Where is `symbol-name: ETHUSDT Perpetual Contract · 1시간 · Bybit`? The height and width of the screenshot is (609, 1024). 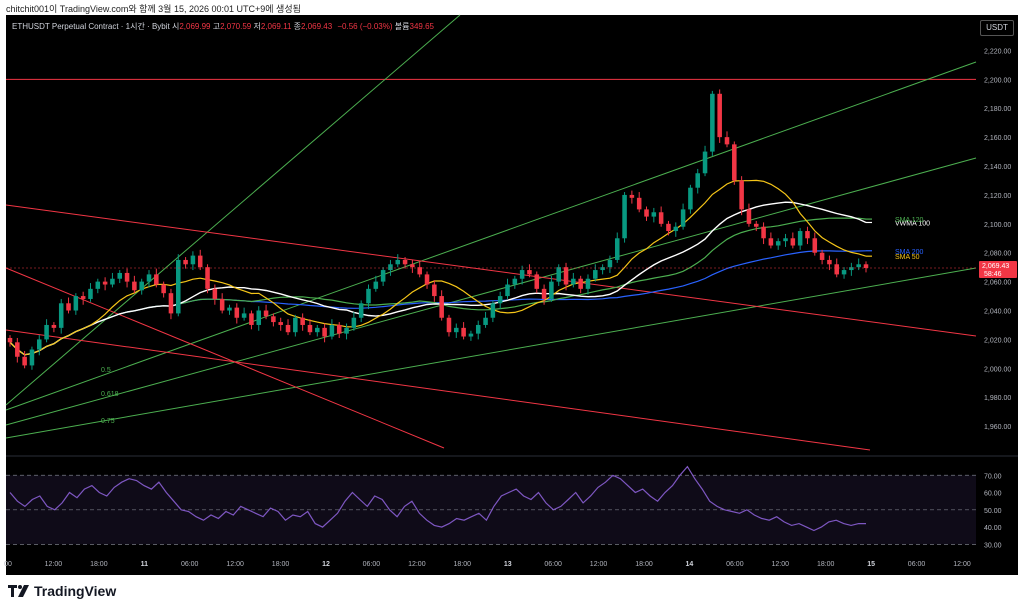
symbol-name: ETHUSDT Perpetual Contract · 1시간 · Bybit is located at coordinates (91, 26).